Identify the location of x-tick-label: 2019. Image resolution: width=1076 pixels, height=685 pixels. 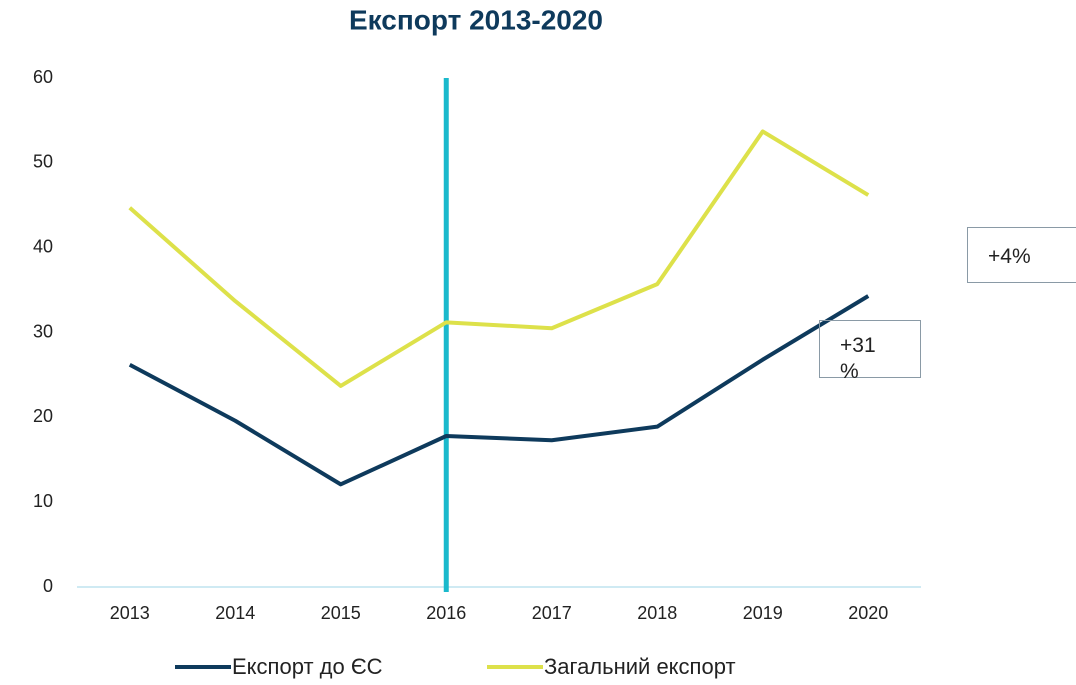
(763, 613).